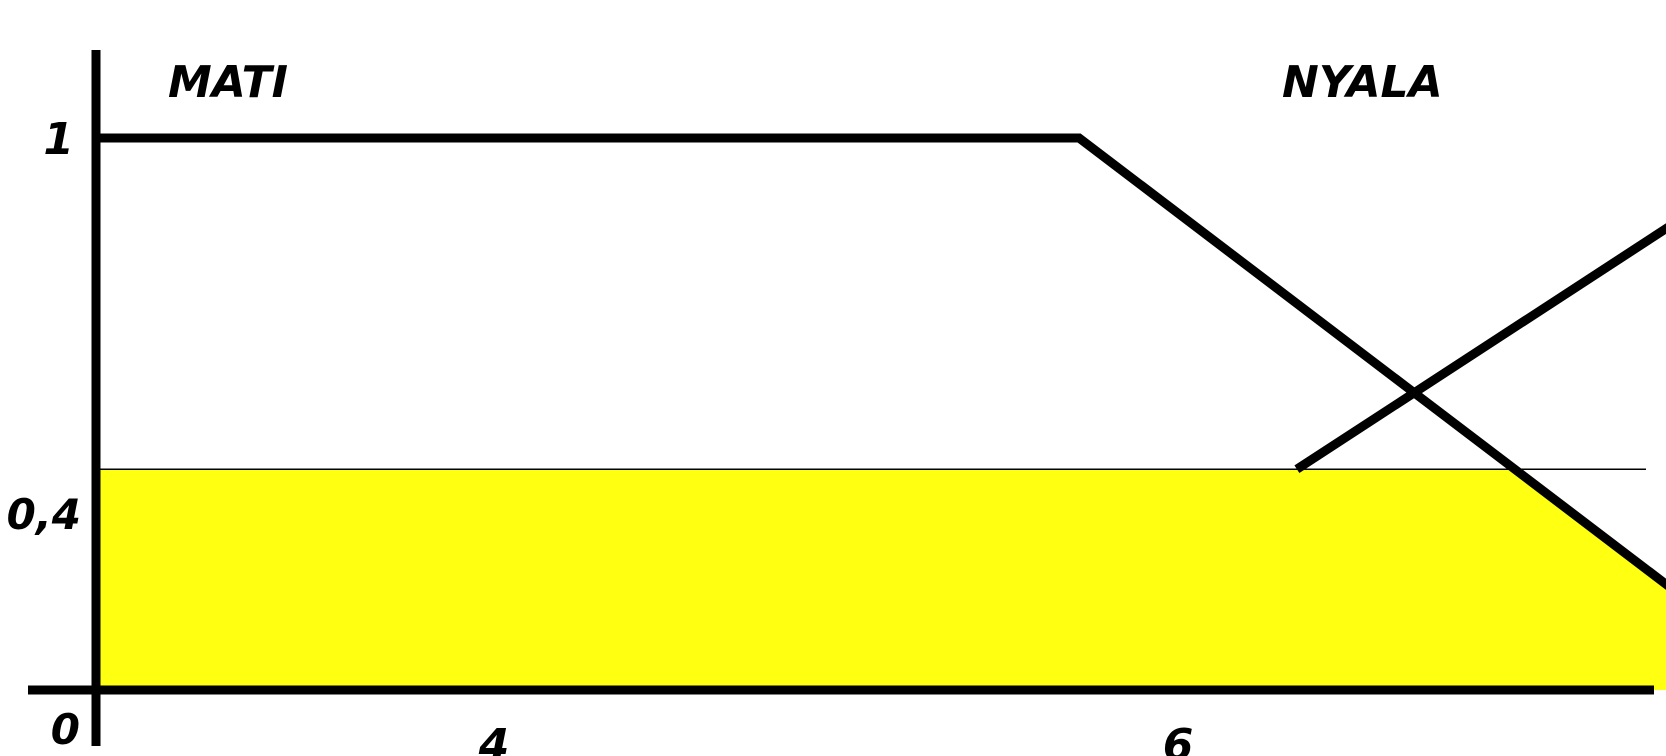 The height and width of the screenshot is (756, 1666). I want to click on x-tick-label-6: 6, so click(1178, 738).